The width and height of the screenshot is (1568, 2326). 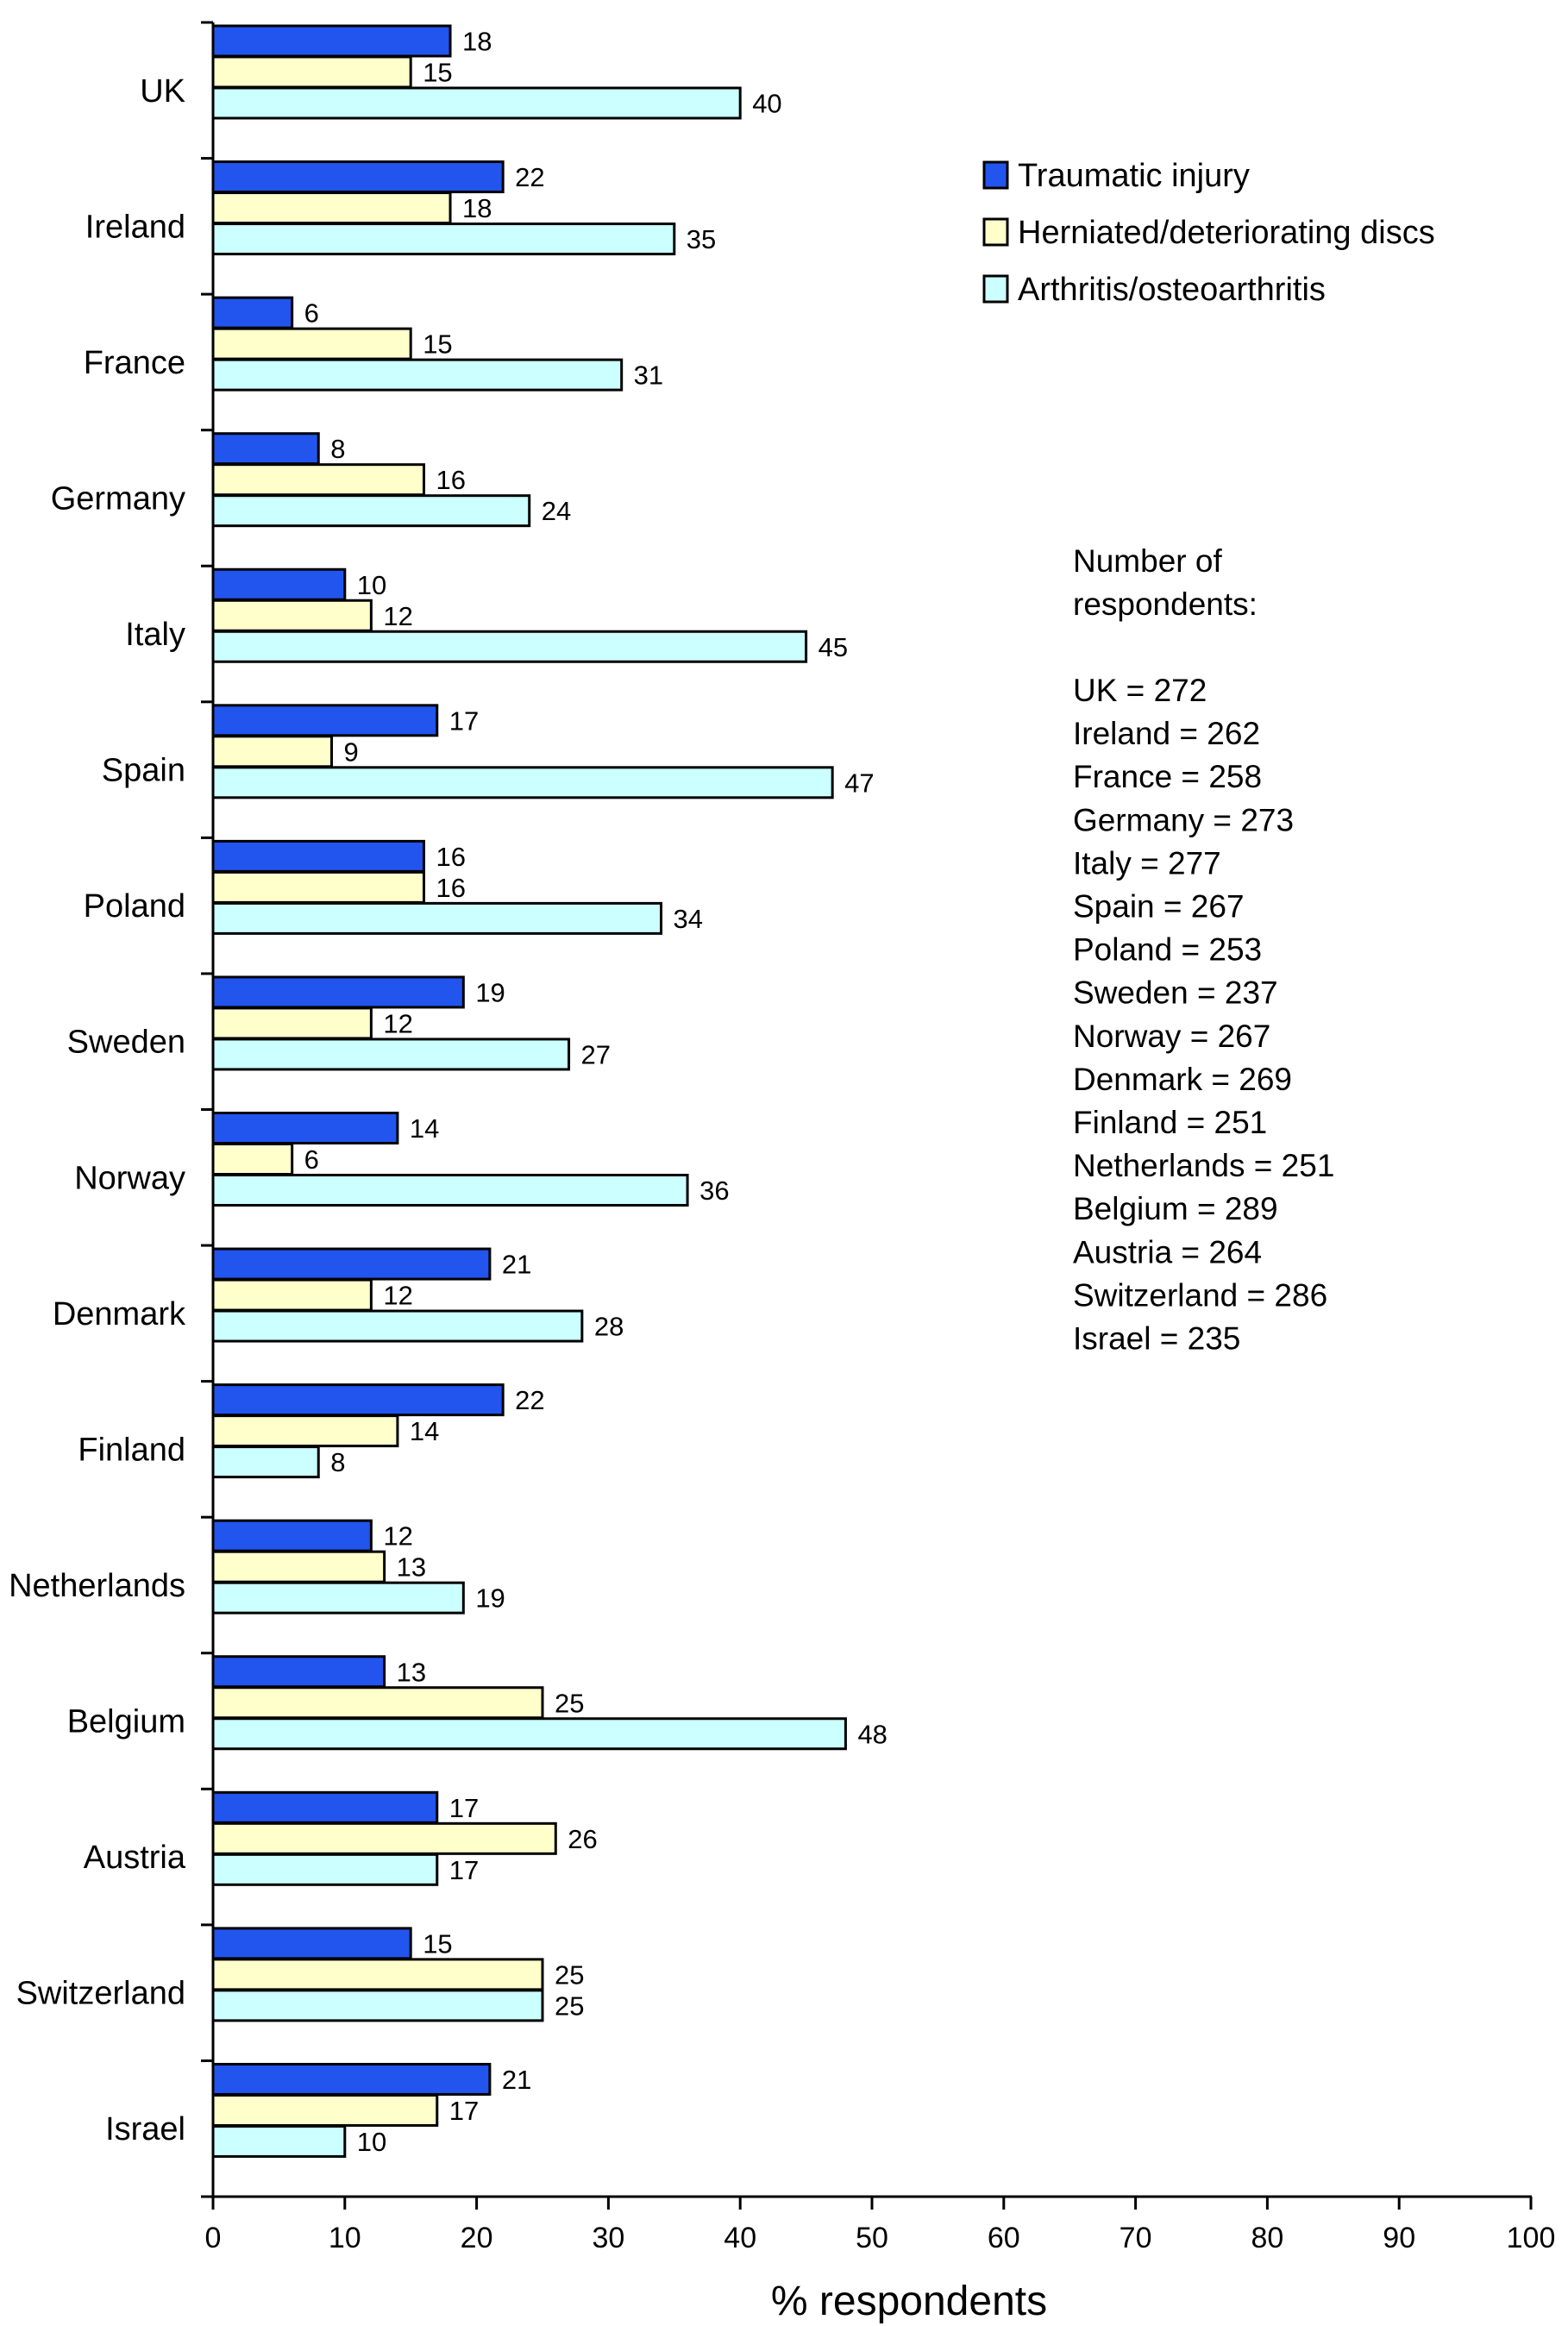 I want to click on value-label-switzerland-traumatic-injury: 15, so click(x=437, y=1944).